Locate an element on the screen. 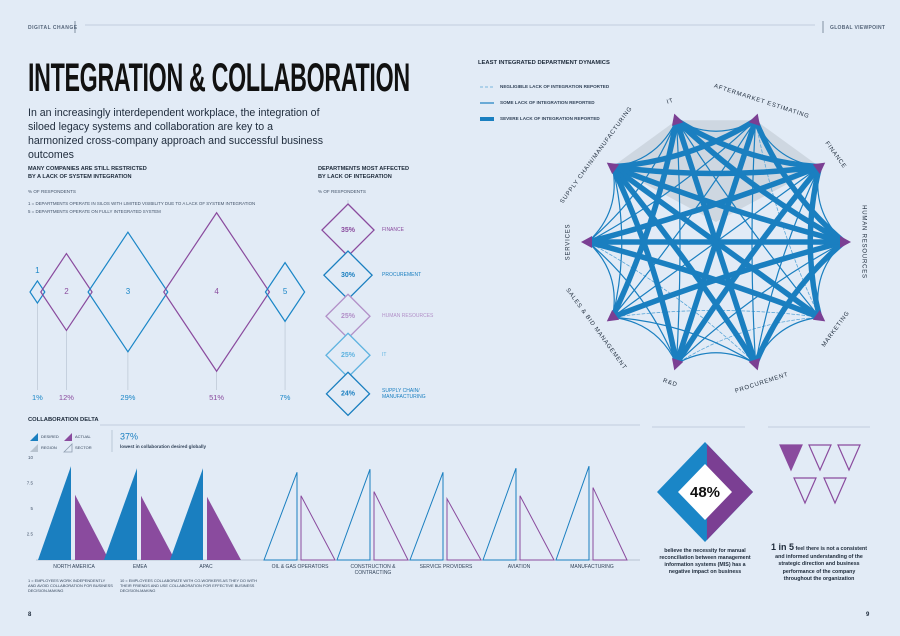  stat-diamond-inner is located at coordinates (705, 492).